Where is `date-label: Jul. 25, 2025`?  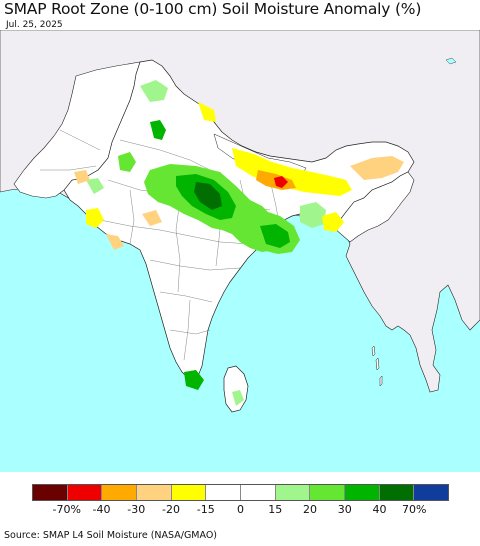
date-label: Jul. 25, 2025 is located at coordinates (34, 25).